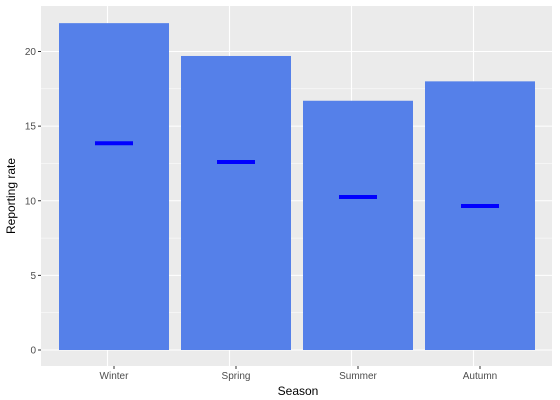 Image resolution: width=560 pixels, height=400 pixels. I want to click on x-tick-label-autumn: Autumn, so click(480, 376).